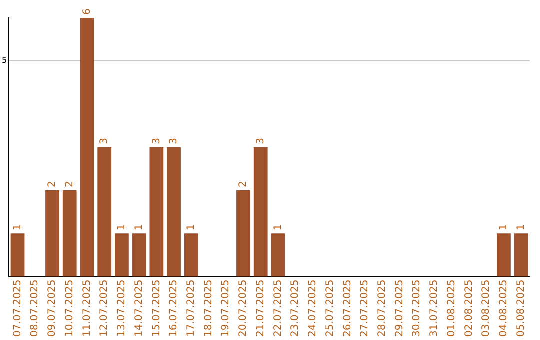 This screenshot has height=340, width=540. I want to click on x-tick-label: 19.07.2025, so click(226, 309).